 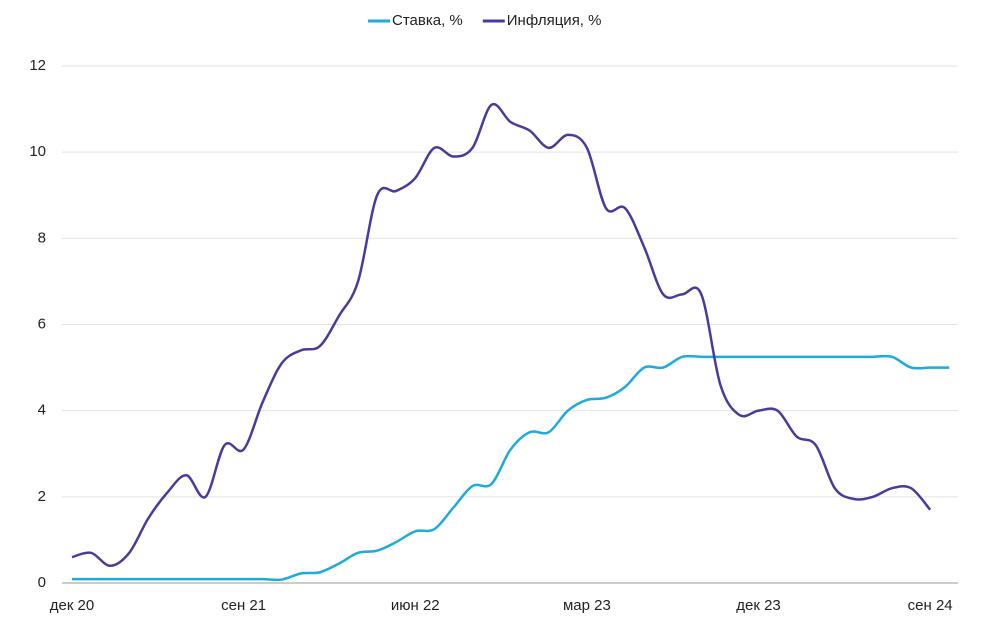 I want to click on x-tick-label: июн 22, so click(x=415, y=605).